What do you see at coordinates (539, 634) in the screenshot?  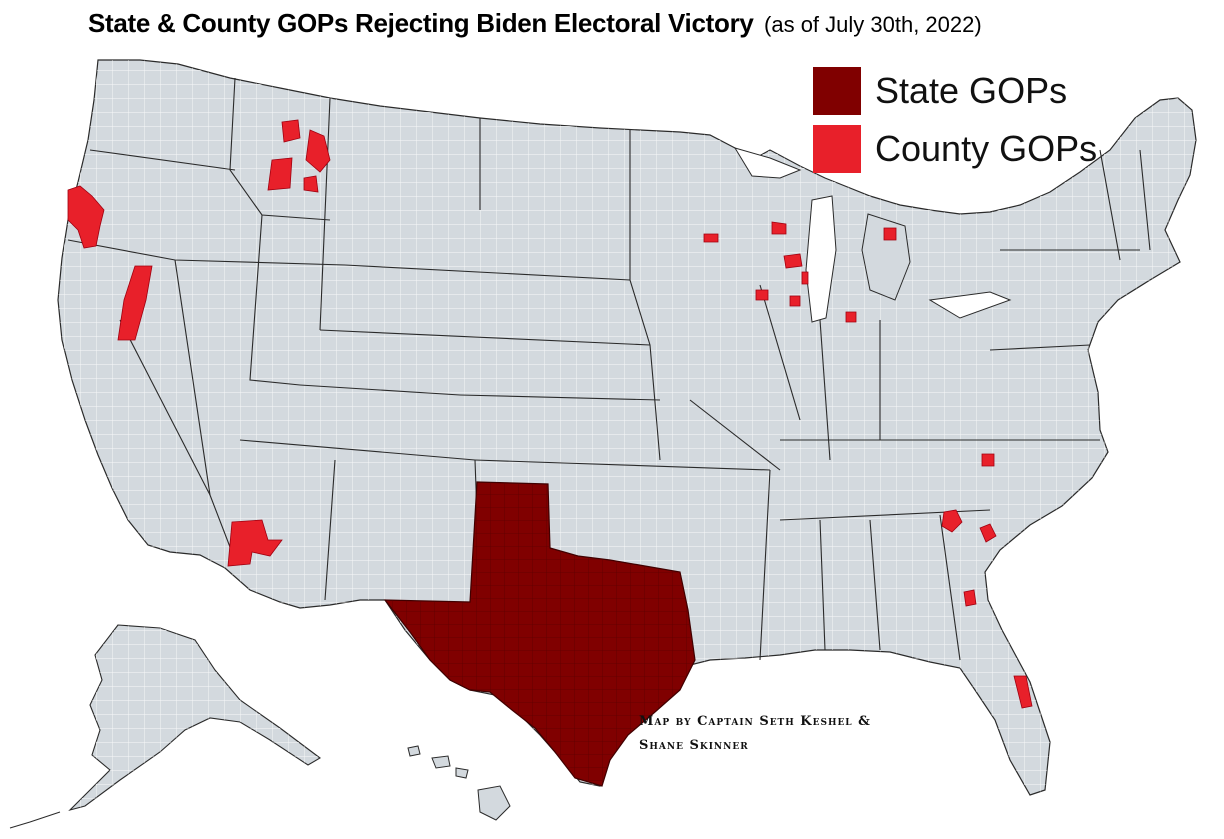 I see `texas-state-gop` at bounding box center [539, 634].